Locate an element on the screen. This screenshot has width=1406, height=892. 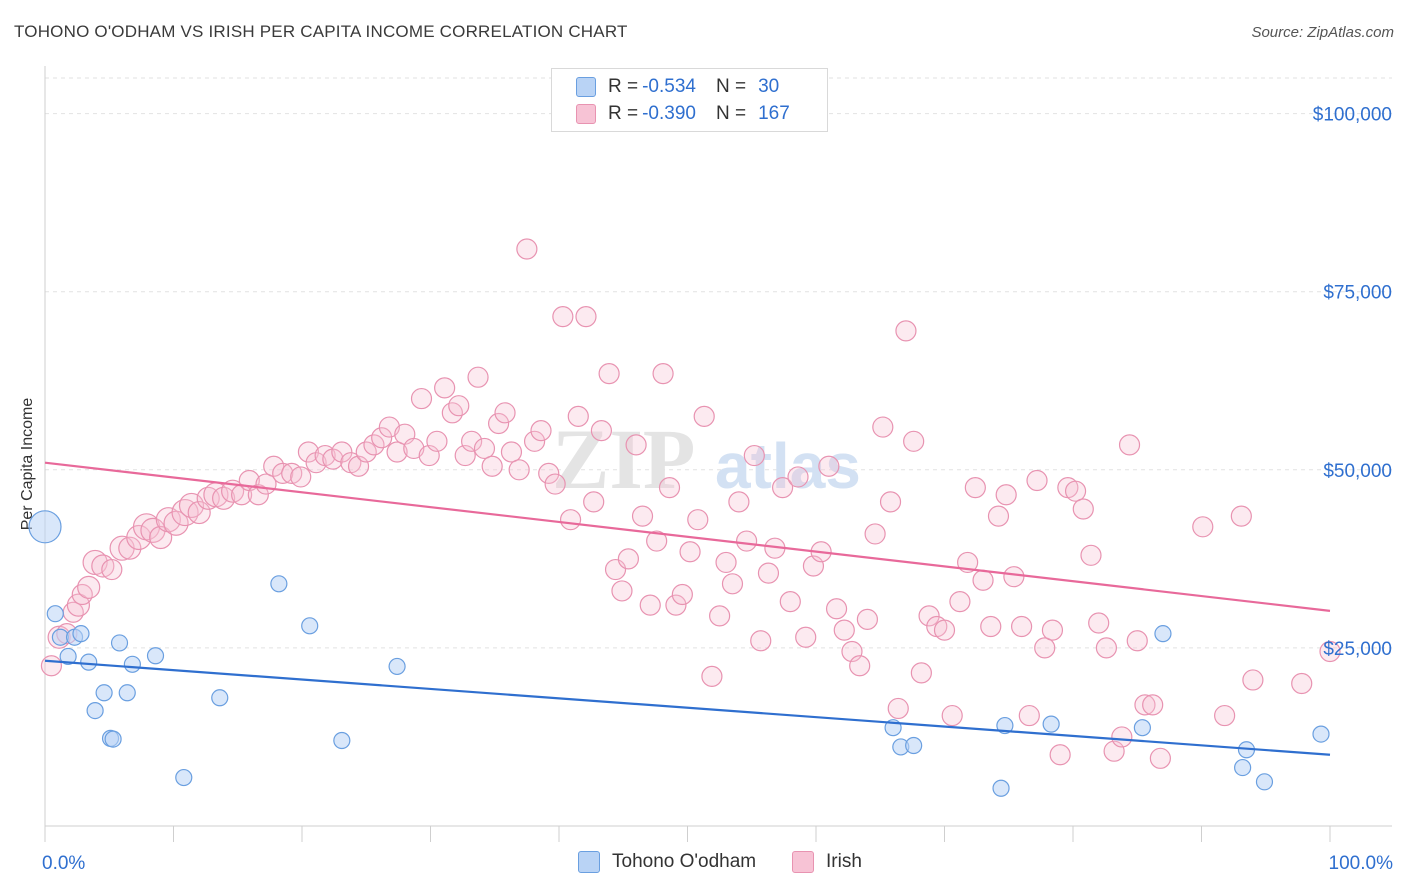
legend-row-irish: R = -0.390 N = 167 is located at coordinates (683, 114).